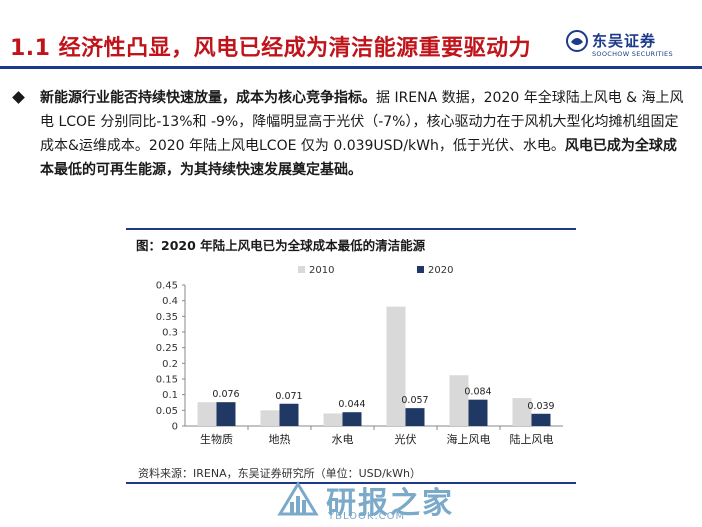 This screenshot has height=527, width=702. I want to click on diamond-bullet-icon, so click(18, 97).